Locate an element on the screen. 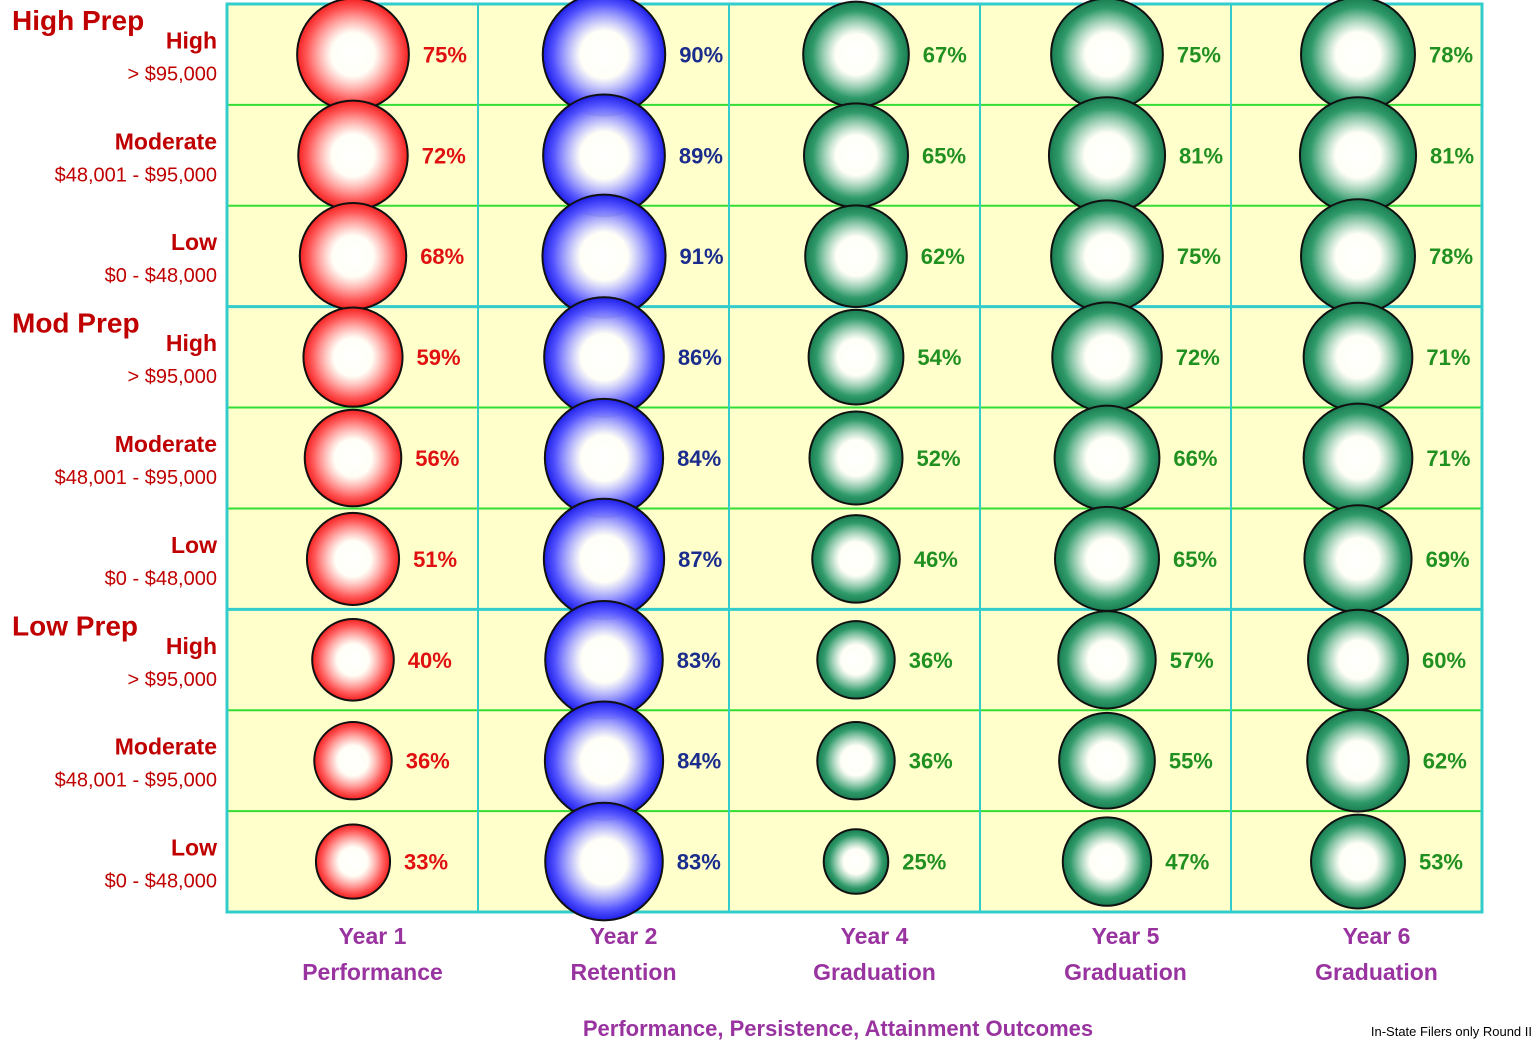  group-label: Mod Prep is located at coordinates (76, 323).